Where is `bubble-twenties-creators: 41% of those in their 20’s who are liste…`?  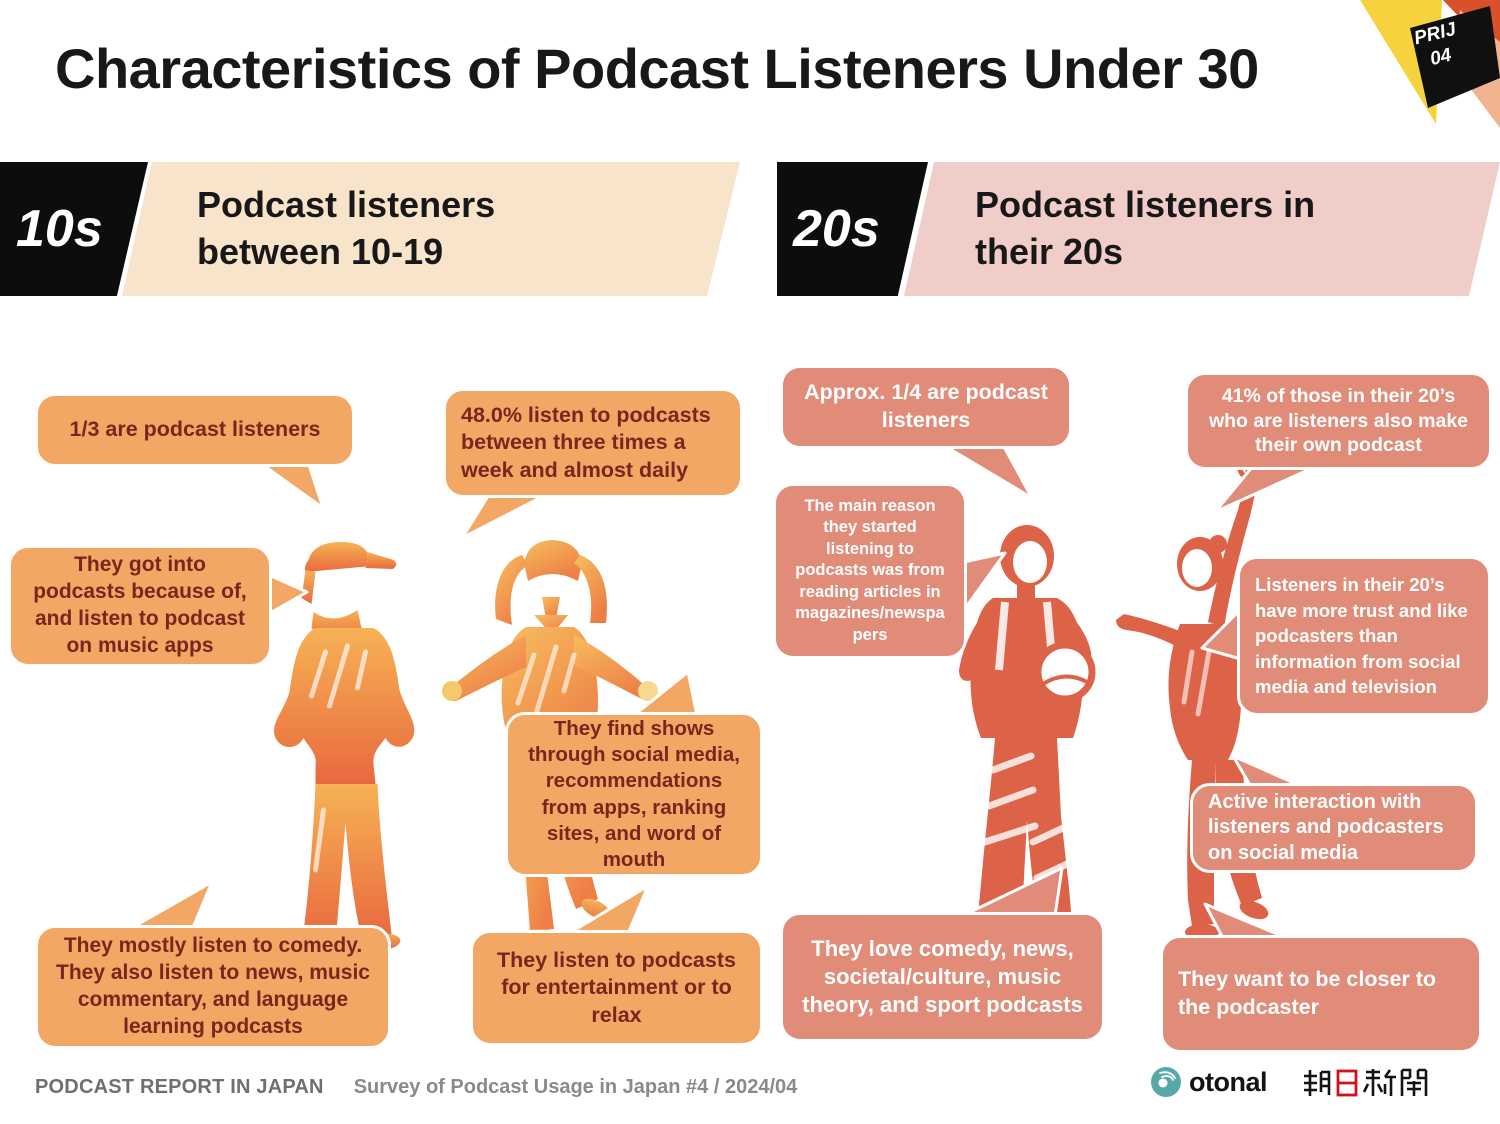 bubble-twenties-creators: 41% of those in their 20’s who are liste… is located at coordinates (1338, 421).